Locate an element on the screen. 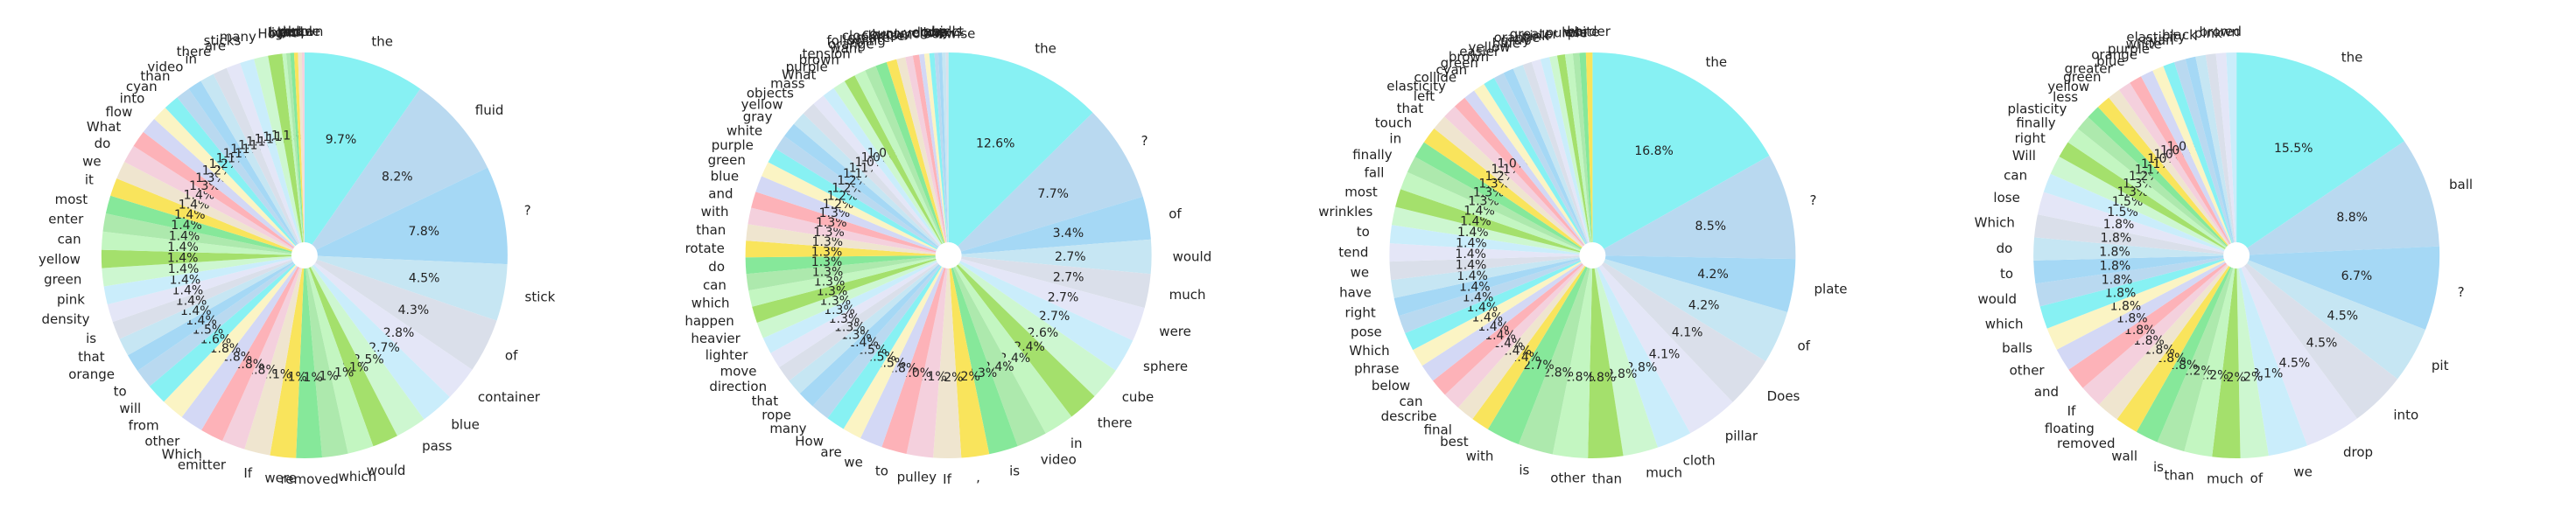  pie-slice-removed is located at coordinates (2177, 343).